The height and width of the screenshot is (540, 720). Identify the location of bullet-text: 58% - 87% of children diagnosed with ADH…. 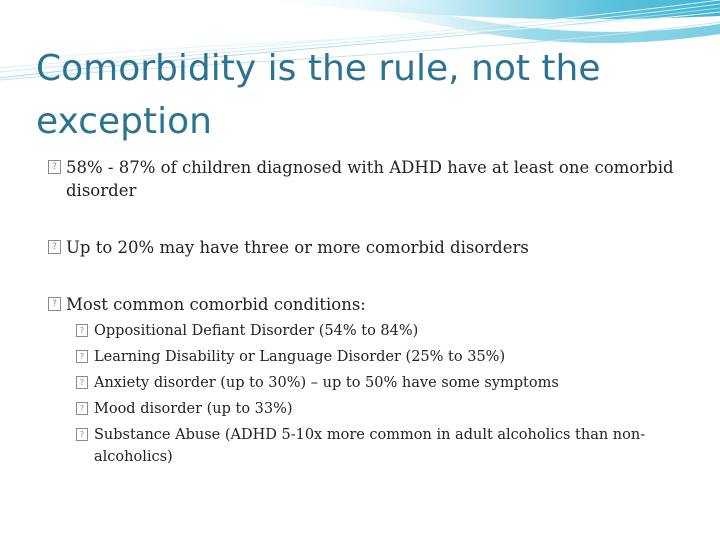
(370, 179).